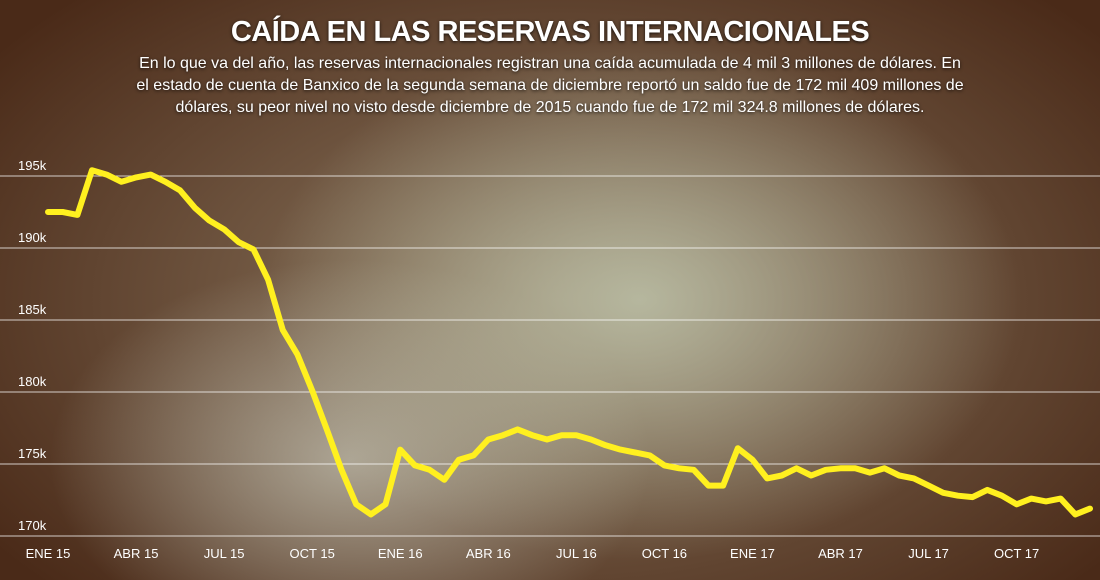  Describe the element at coordinates (32, 525) in the screenshot. I see `y-tick-label: 170k` at that location.